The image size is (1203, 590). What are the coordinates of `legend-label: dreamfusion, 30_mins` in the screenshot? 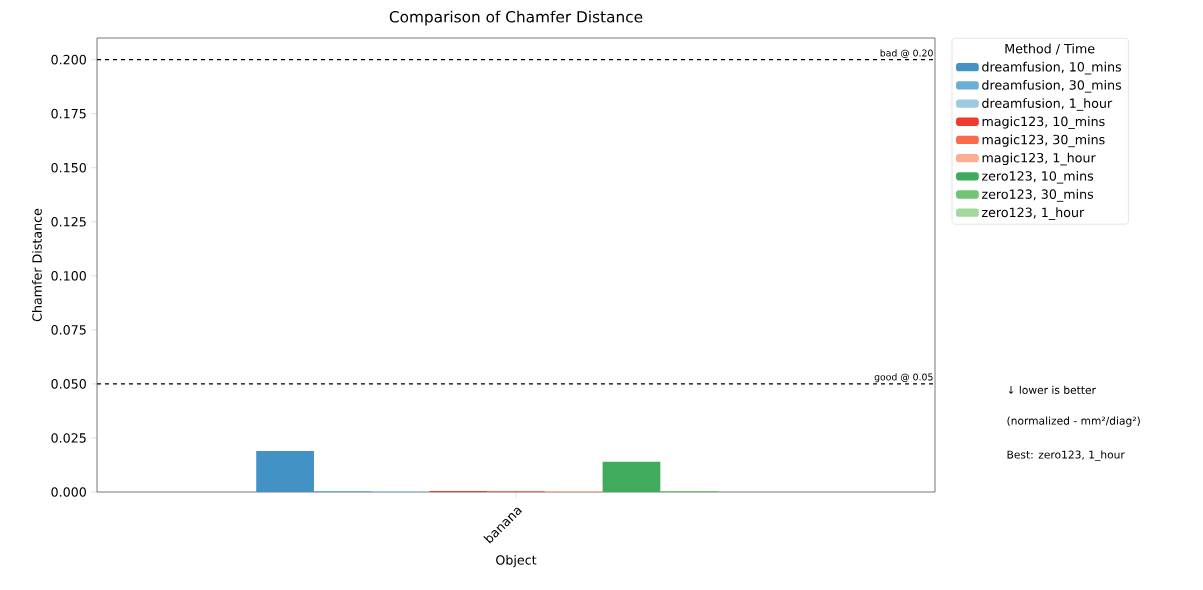 It's located at (1052, 86).